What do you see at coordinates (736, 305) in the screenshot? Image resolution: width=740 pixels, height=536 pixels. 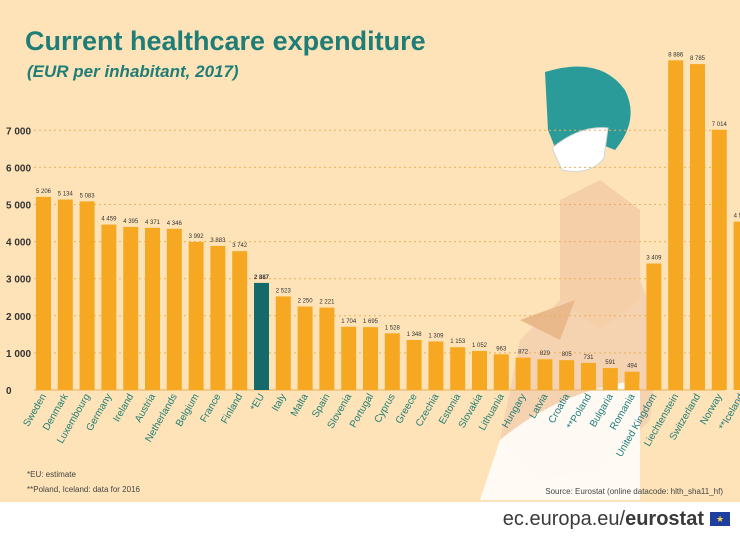 I see `bar-iceland` at bounding box center [736, 305].